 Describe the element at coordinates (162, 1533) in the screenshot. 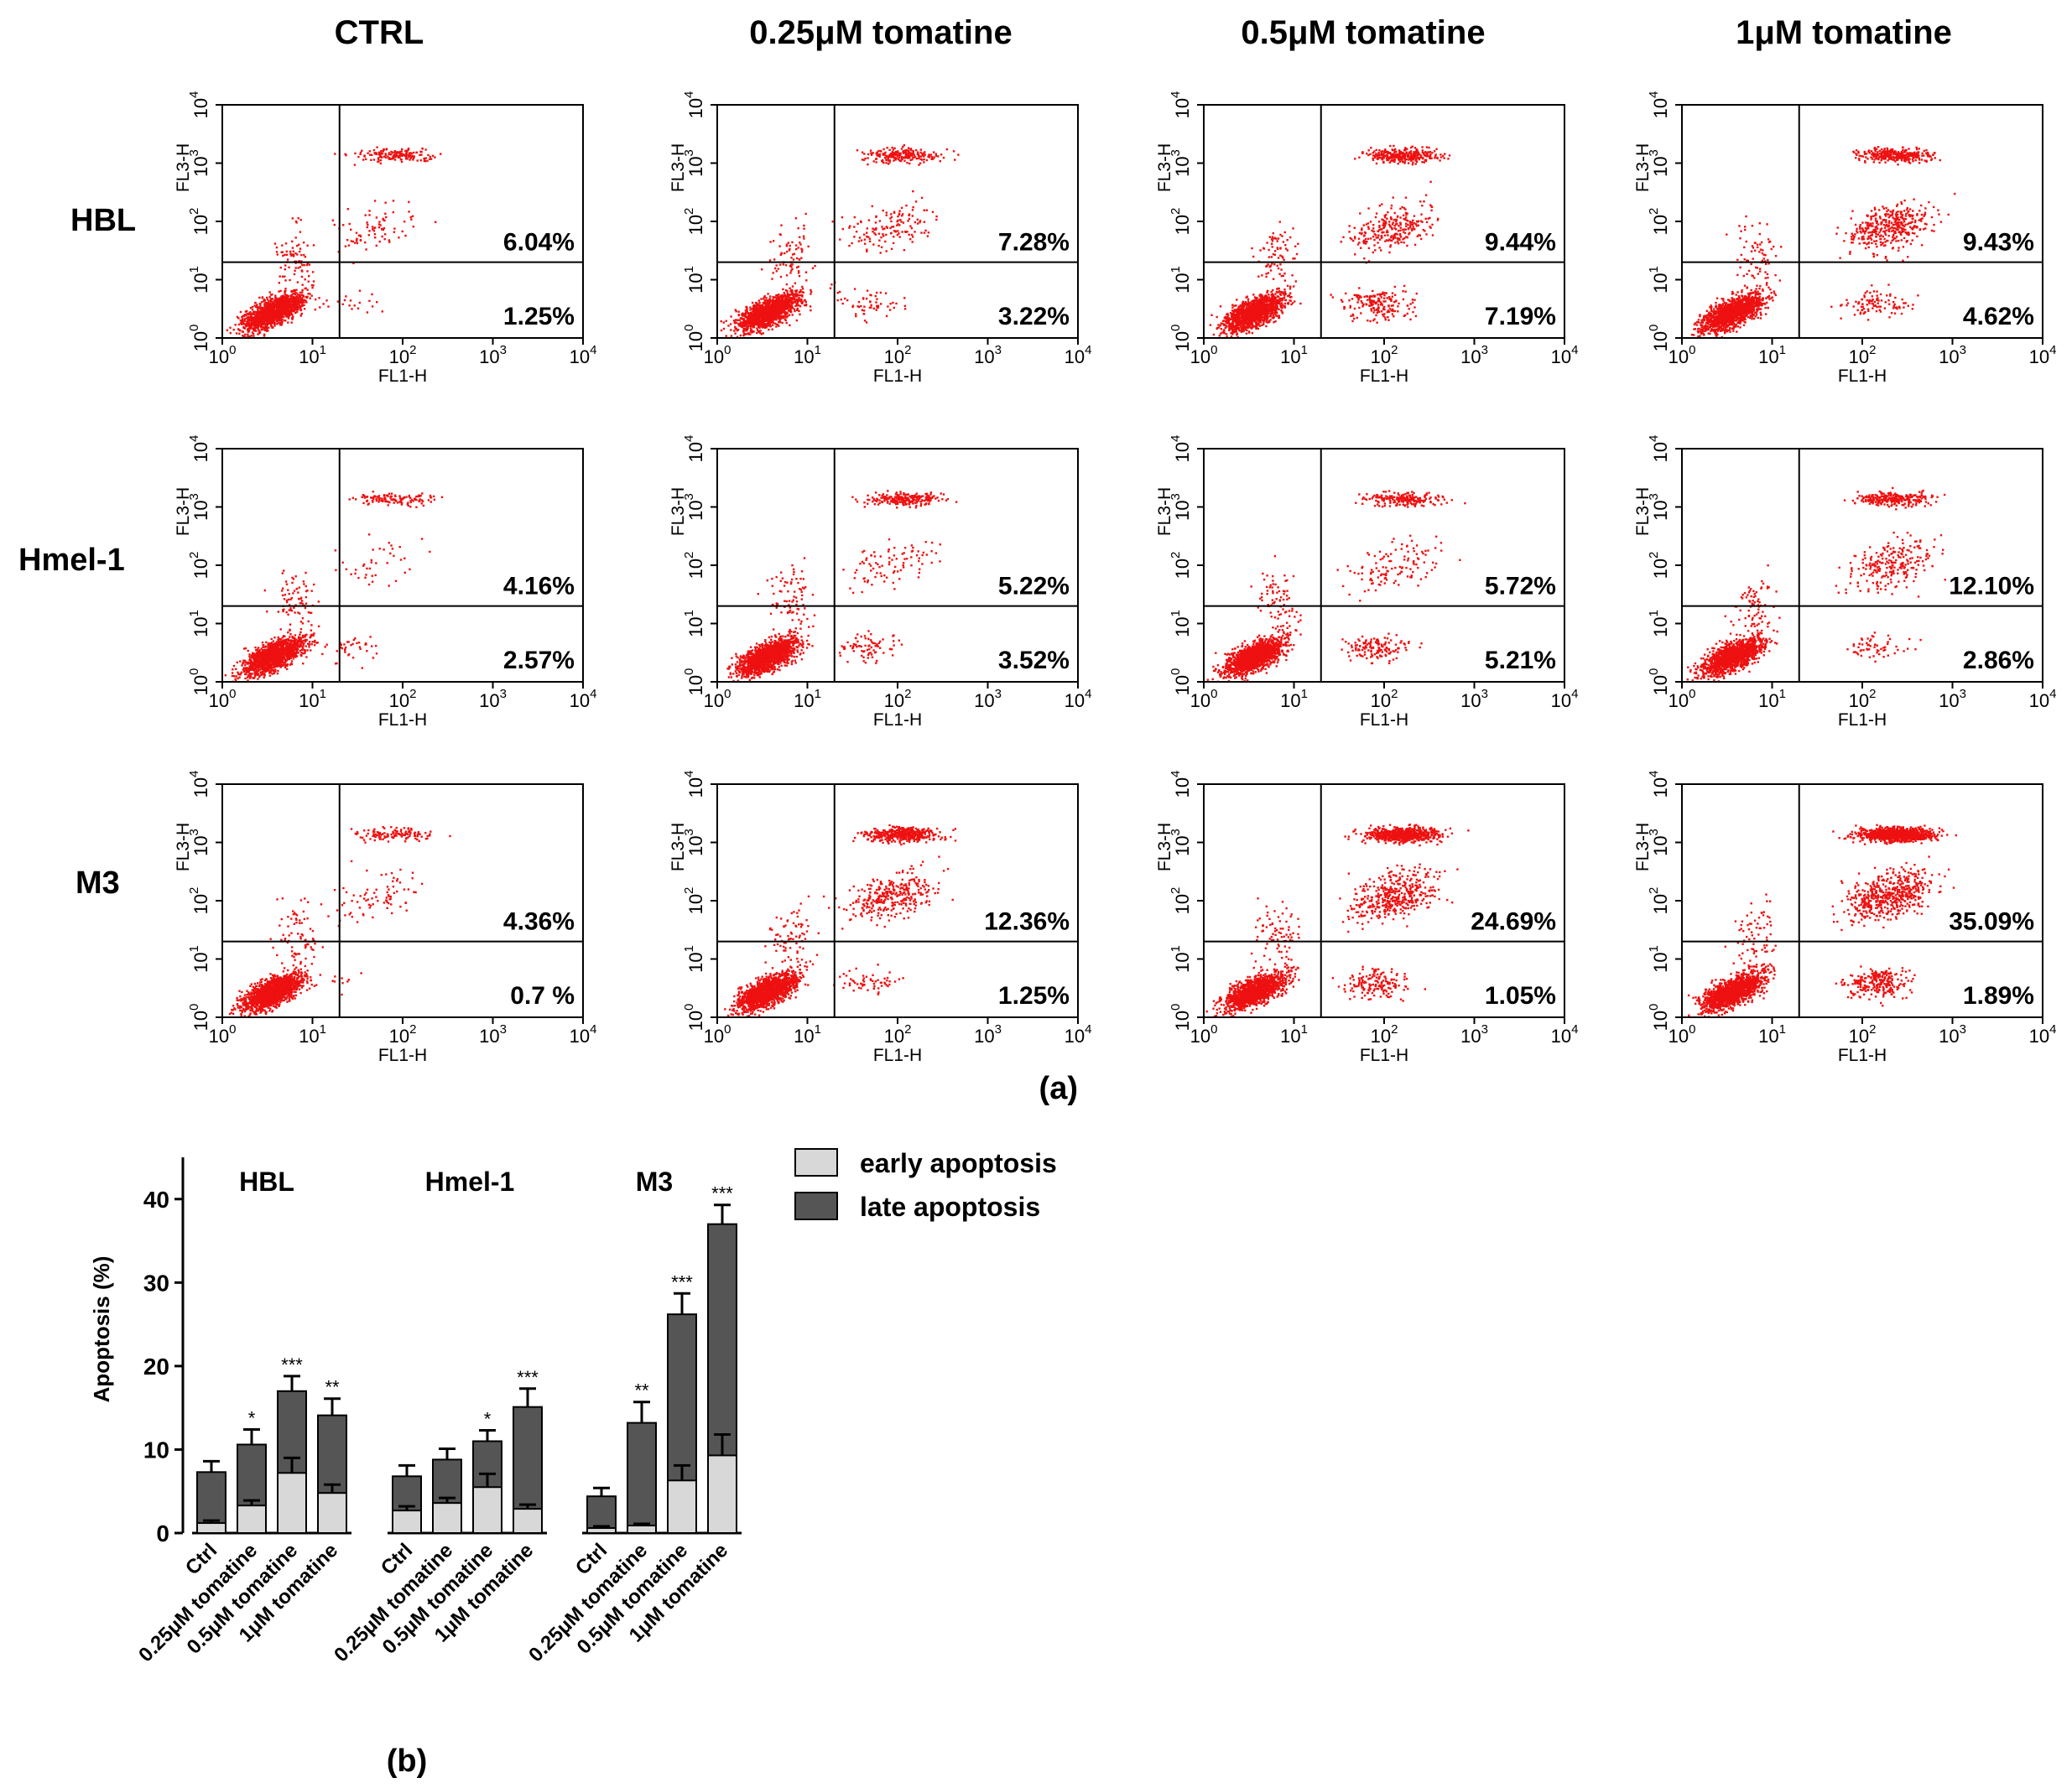

I see `y-tick-label: 0` at that location.